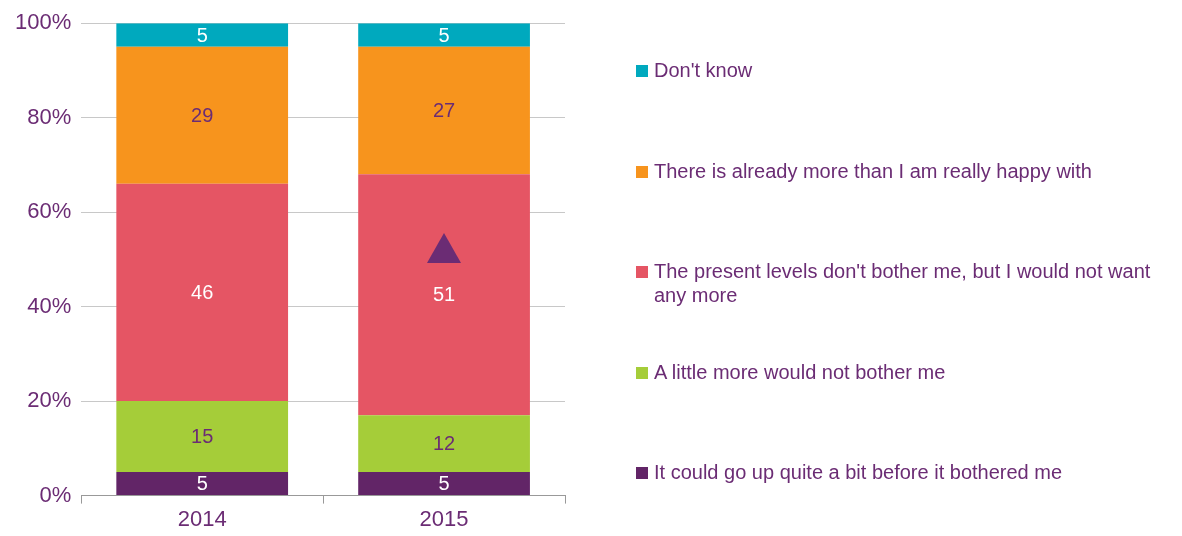 Image resolution: width=1182 pixels, height=536 pixels. Describe the element at coordinates (49, 116) in the screenshot. I see `y-tick-label: 80%` at that location.